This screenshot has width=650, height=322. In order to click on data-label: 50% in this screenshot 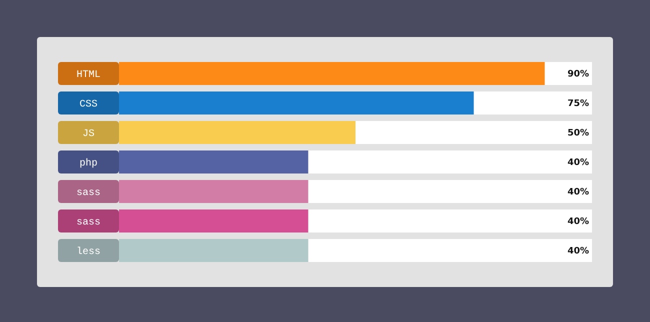, I will do `click(578, 133)`.